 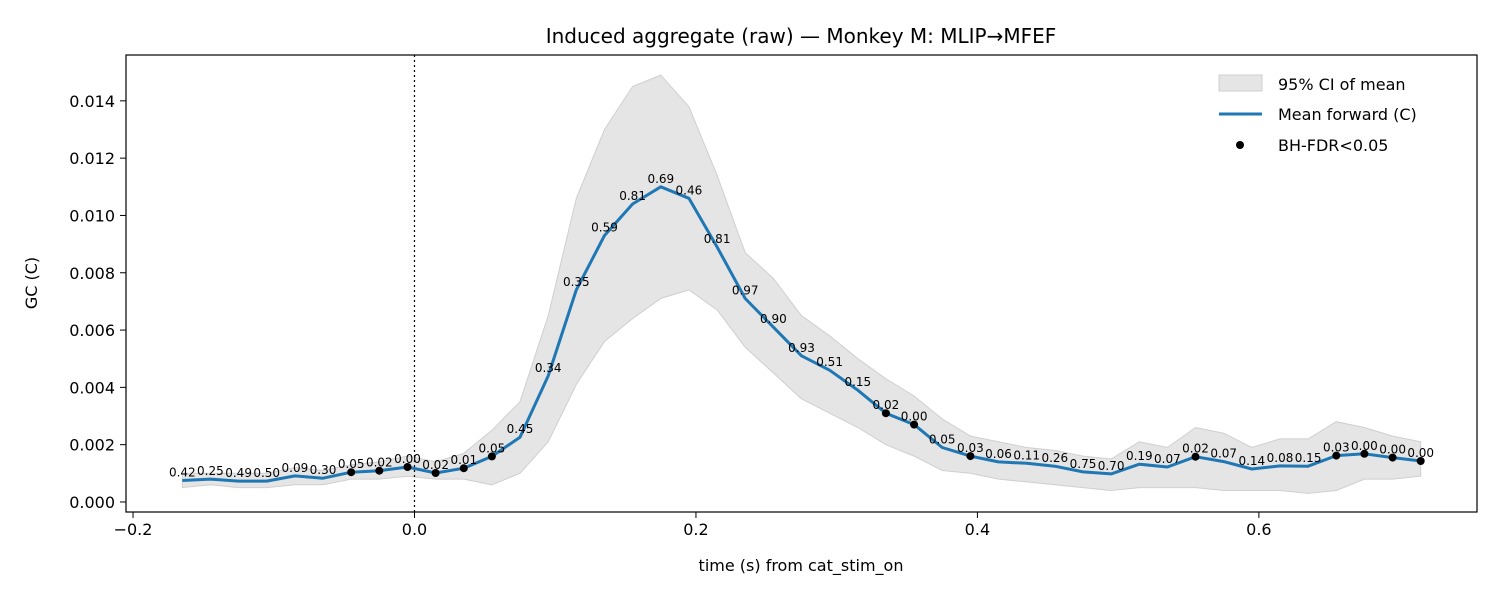 I want to click on p-value-label: 0.70, so click(x=1111, y=466).